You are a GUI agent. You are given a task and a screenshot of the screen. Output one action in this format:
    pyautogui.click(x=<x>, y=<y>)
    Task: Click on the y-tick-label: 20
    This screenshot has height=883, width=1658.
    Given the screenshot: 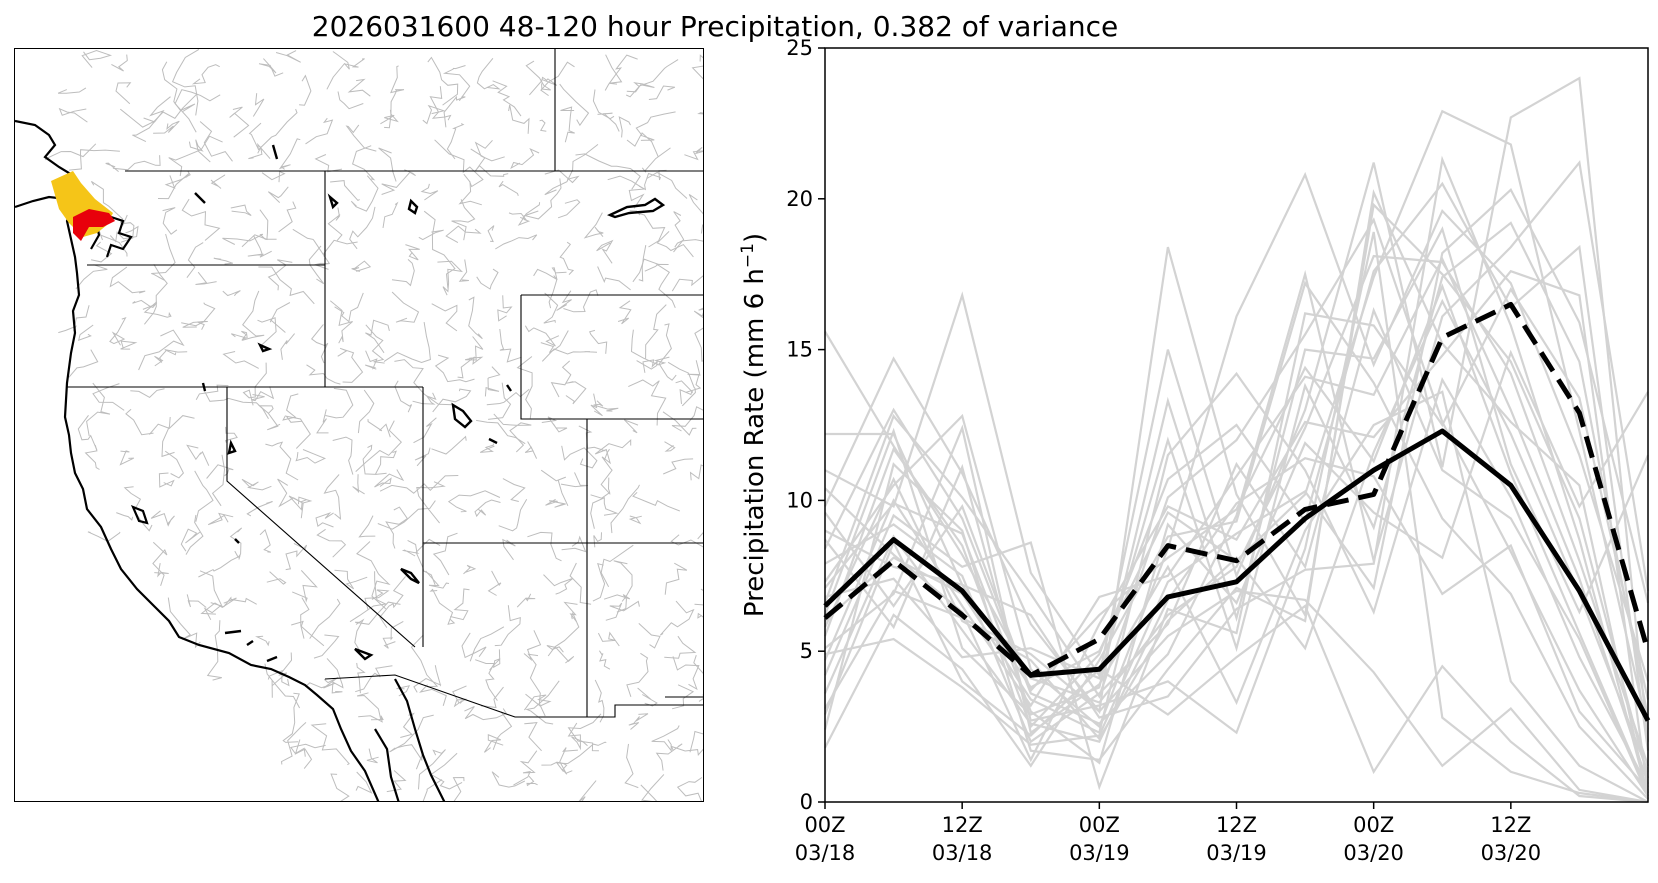 What is the action you would take?
    pyautogui.click(x=799, y=199)
    